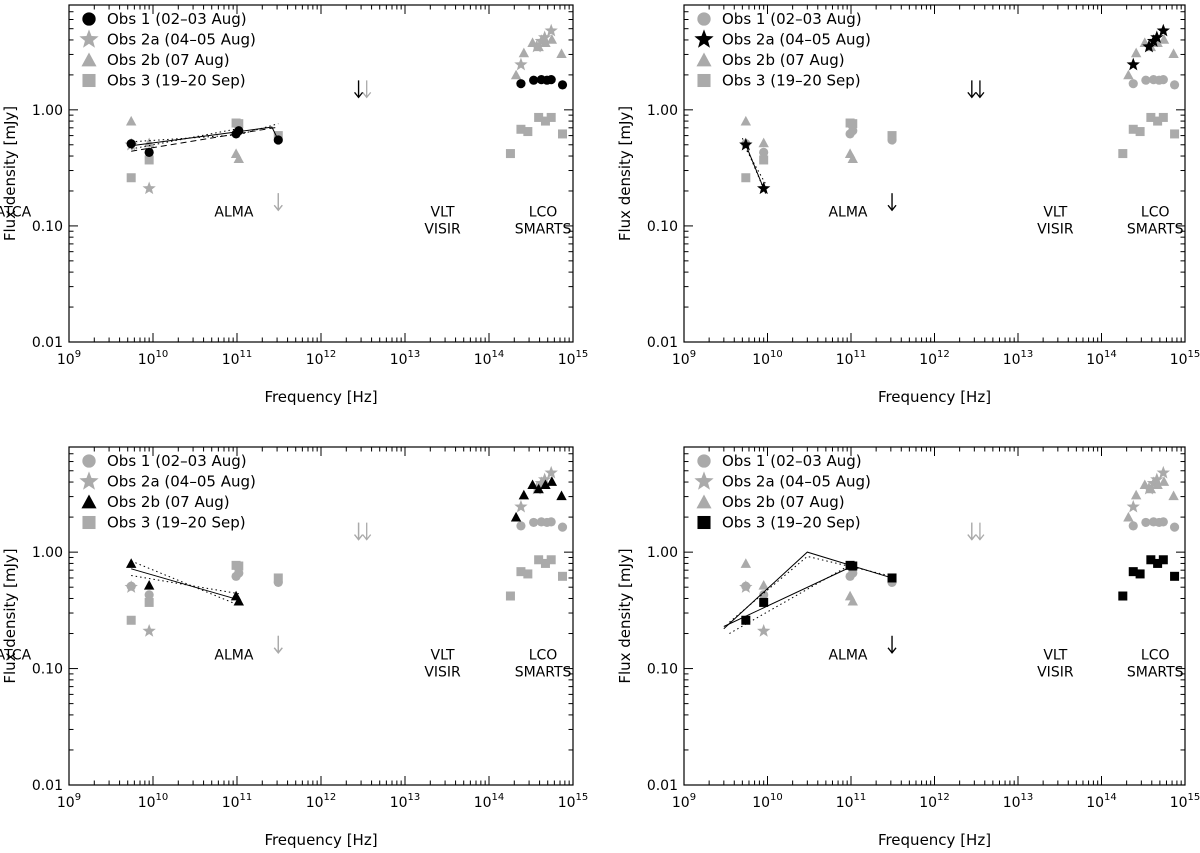 Image resolution: width=1200 pixels, height=853 pixels. Describe the element at coordinates (16, 655) in the screenshot. I see `instrument-label: ATCA` at that location.